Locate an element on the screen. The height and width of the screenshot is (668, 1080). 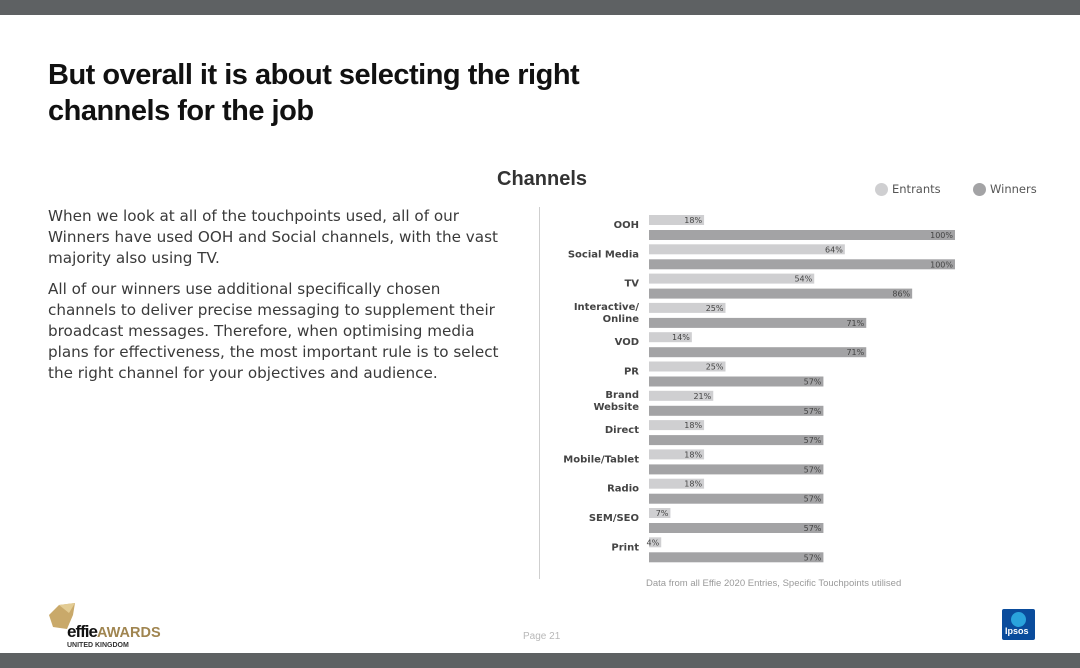
effie-wordmark: effieAWARDS is located at coordinates (114, 632).